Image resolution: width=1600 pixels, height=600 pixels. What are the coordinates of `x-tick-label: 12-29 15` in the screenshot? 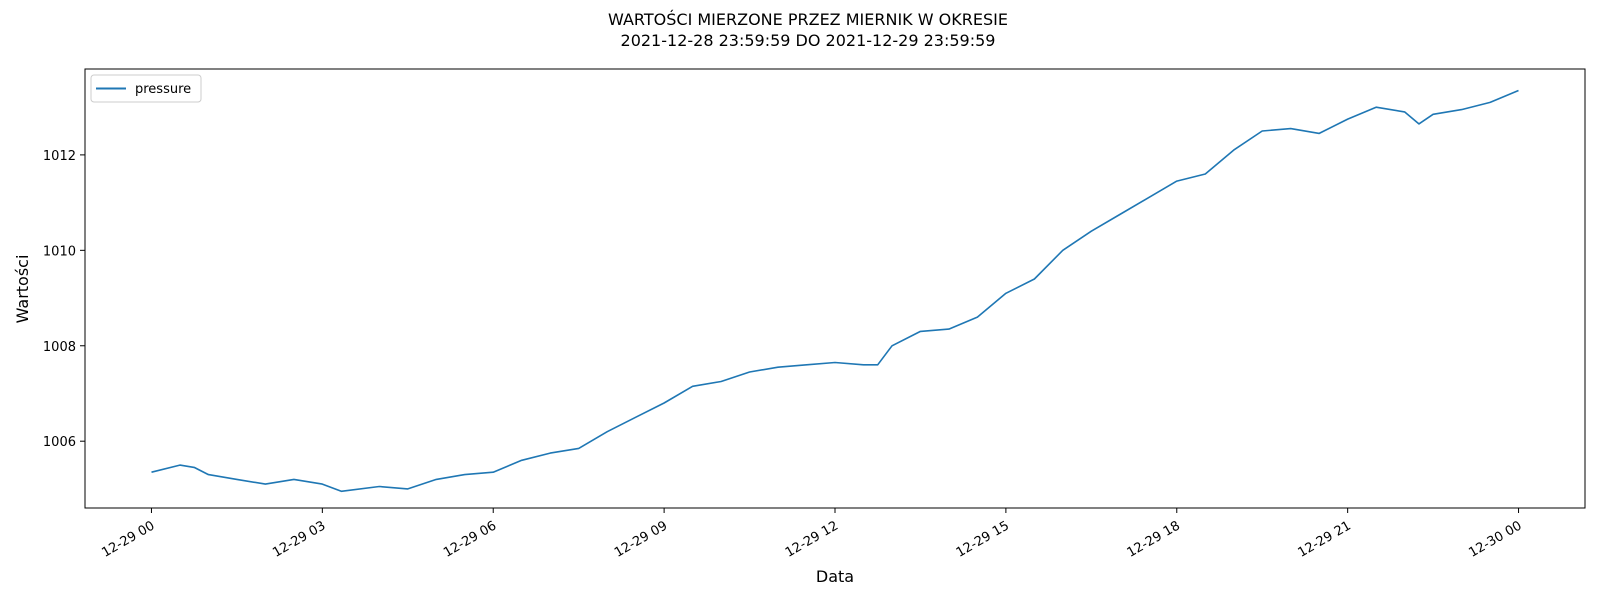 It's located at (983, 539).